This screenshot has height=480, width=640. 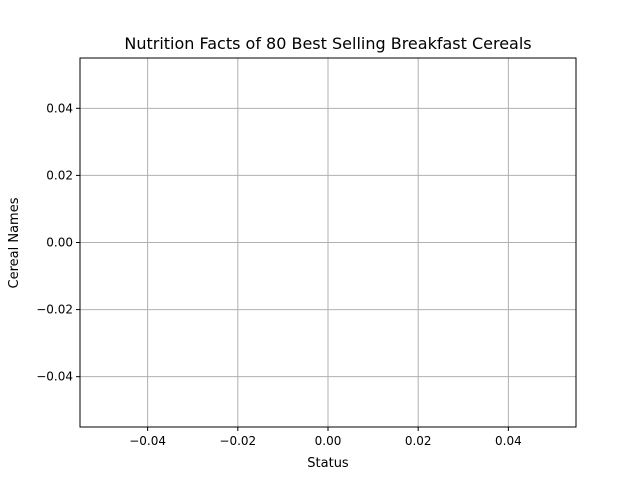 I want to click on y-tick-label: −0.04, so click(x=54, y=377).